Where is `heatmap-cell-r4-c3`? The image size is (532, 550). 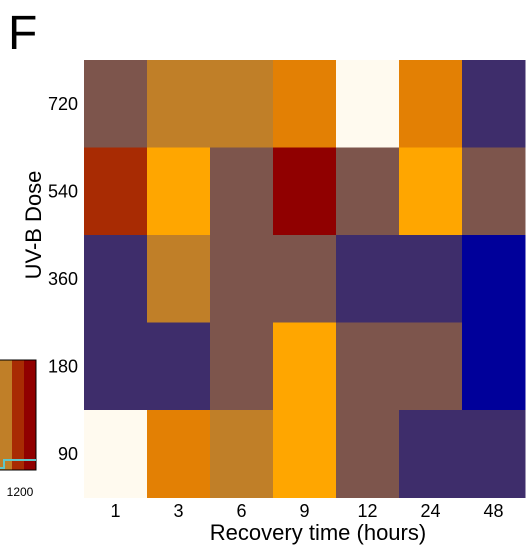 heatmap-cell-r4-c3 is located at coordinates (305, 454).